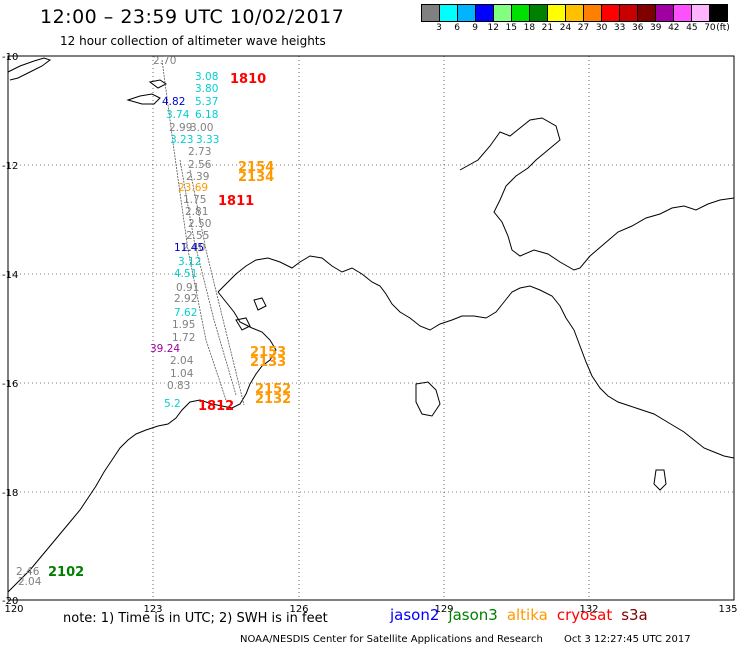 Image resolution: width=740 pixels, height=650 pixels. What do you see at coordinates (256, 167) in the screenshot?
I see `pass-time-label: 2154` at bounding box center [256, 167].